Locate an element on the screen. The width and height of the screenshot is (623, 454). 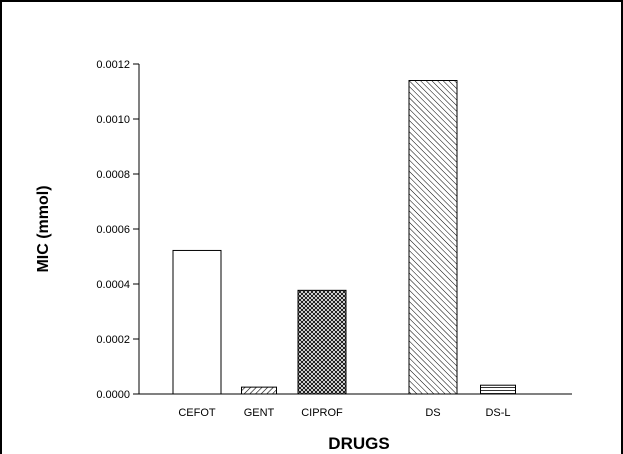
x-tick-label: DS is located at coordinates (432, 413).